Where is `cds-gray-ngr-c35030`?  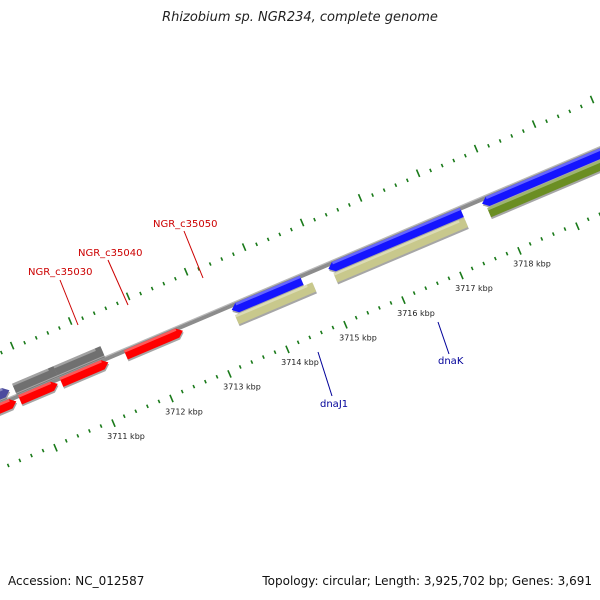 cds-gray-ngr-c35030 is located at coordinates (35, 379).